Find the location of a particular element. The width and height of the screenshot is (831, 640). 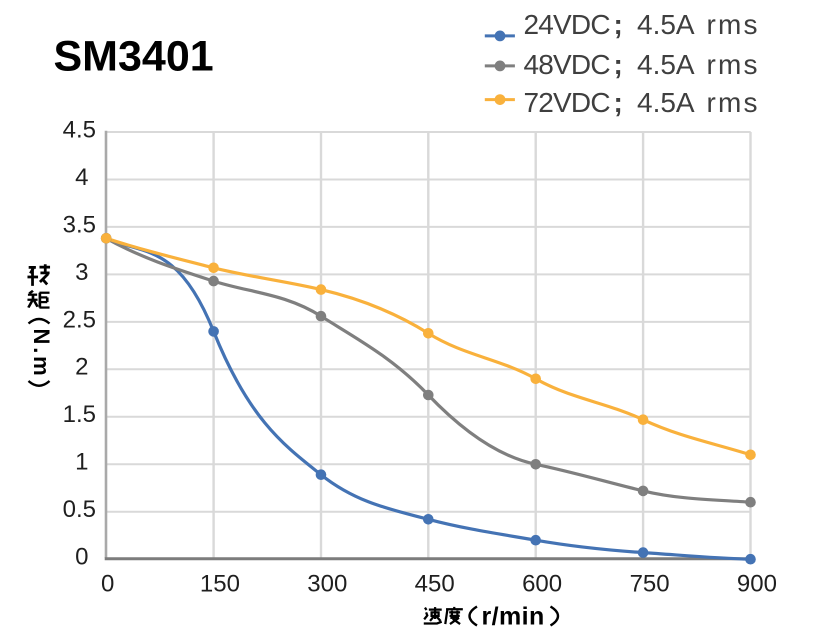

svg-text: N.m is located at coordinates (41, 354).